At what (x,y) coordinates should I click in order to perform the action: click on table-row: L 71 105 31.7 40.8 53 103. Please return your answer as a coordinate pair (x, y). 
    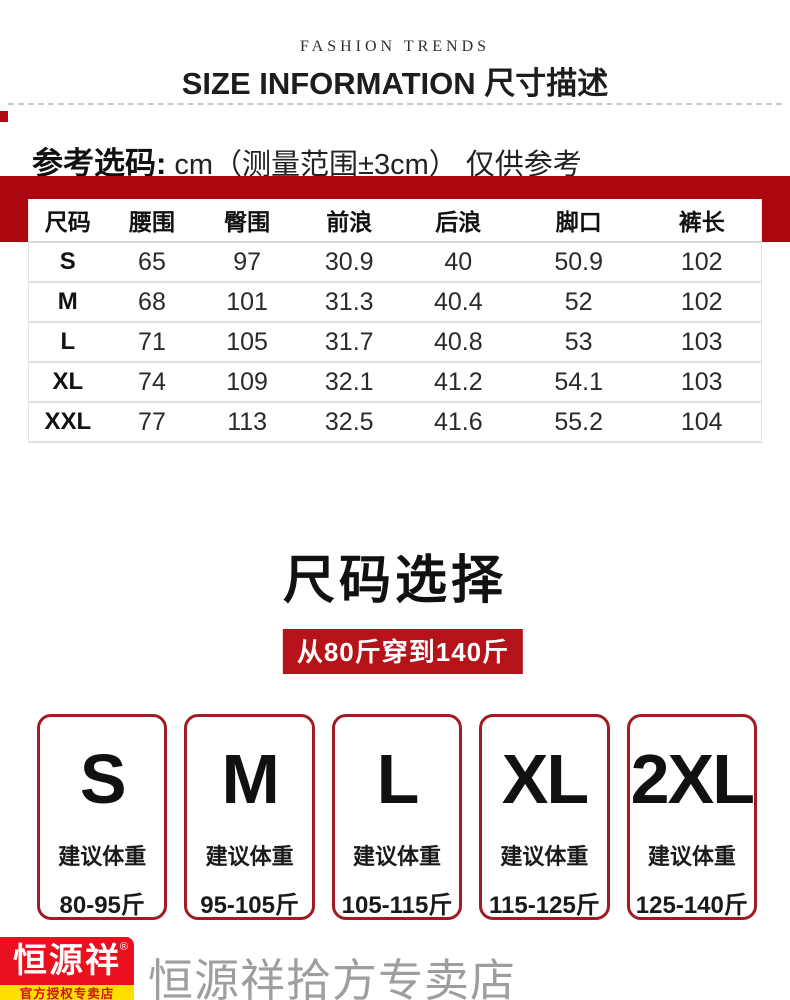
    Looking at the image, I should click on (395, 342).